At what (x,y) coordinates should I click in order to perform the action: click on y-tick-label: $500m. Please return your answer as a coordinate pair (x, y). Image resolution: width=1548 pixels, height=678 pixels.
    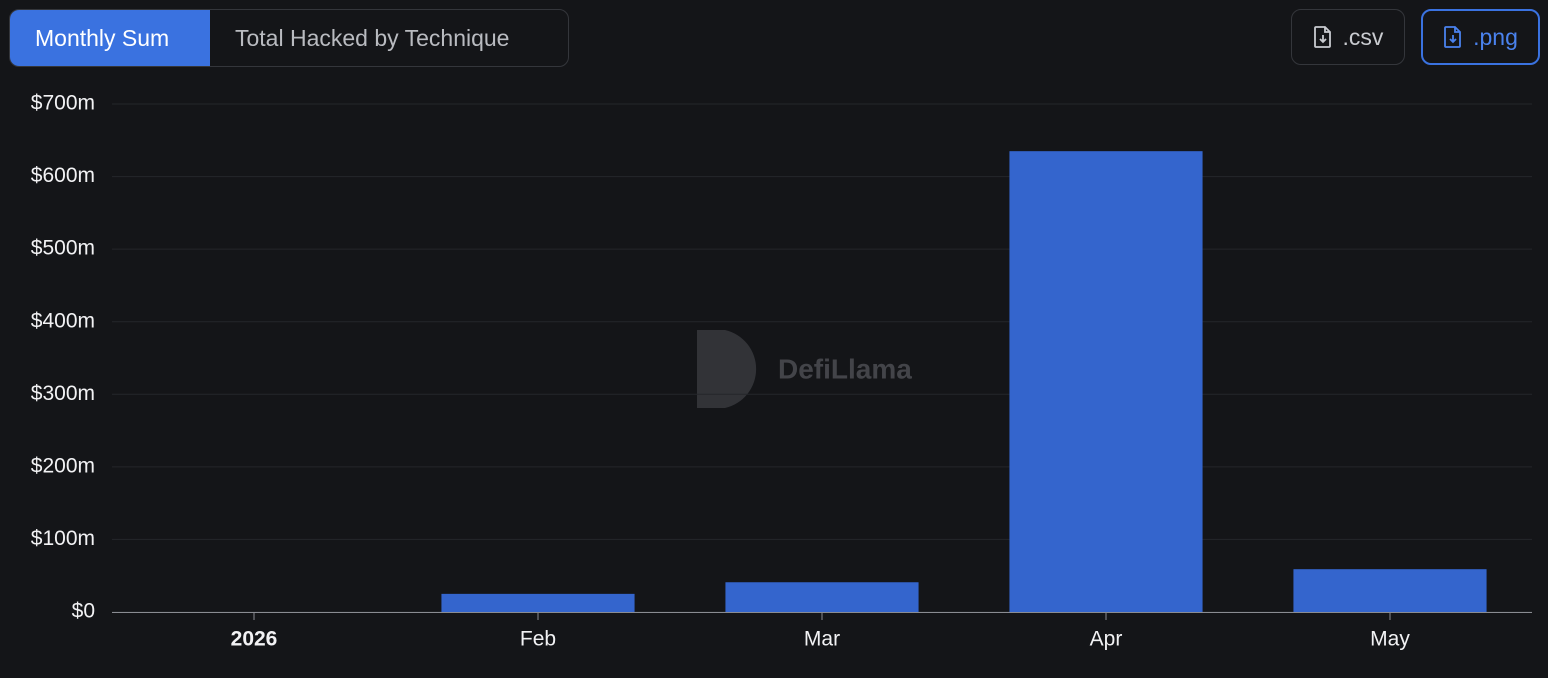
    Looking at the image, I should click on (63, 248).